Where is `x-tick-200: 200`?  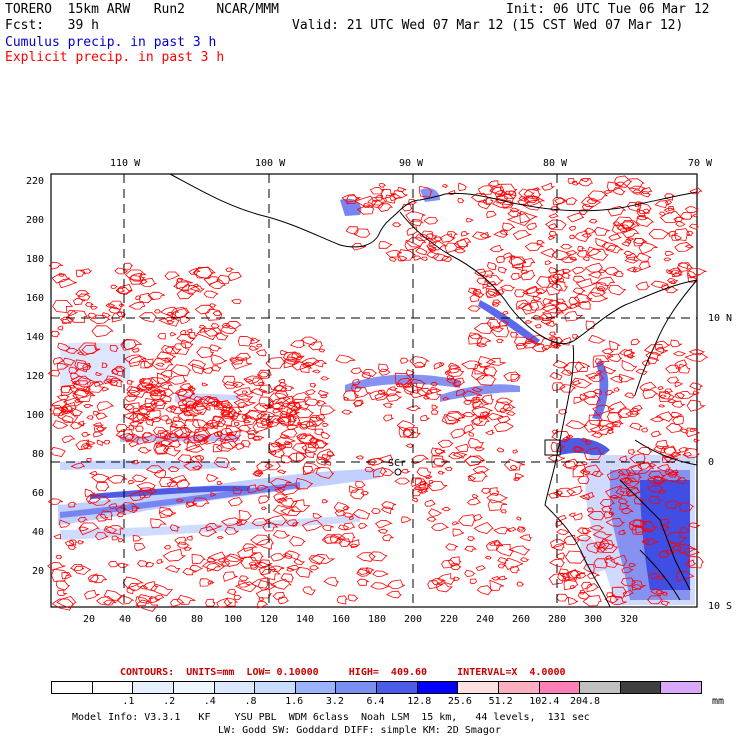
x-tick-200: 200 is located at coordinates (413, 619).